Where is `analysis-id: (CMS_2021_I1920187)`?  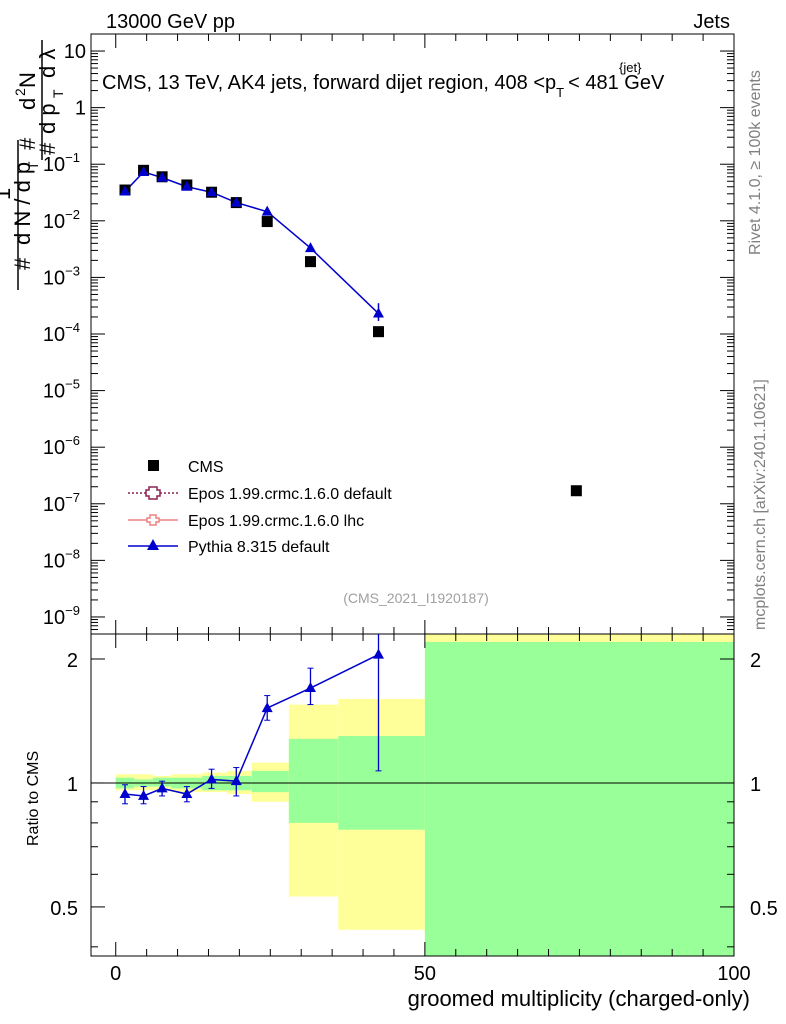 analysis-id: (CMS_2021_I1920187) is located at coordinates (416, 598).